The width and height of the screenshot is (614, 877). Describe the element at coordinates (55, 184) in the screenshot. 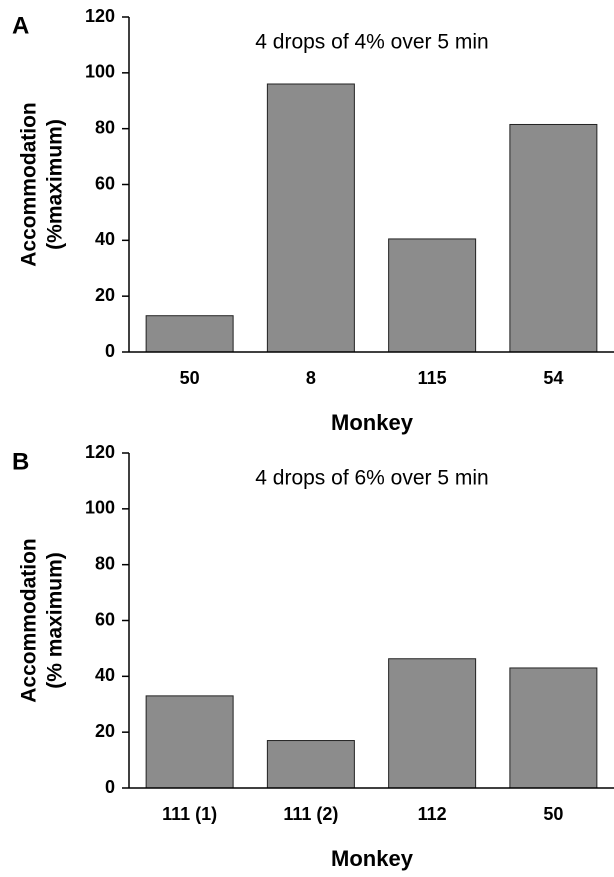

I see `y-axis-label: (%maximum)` at that location.